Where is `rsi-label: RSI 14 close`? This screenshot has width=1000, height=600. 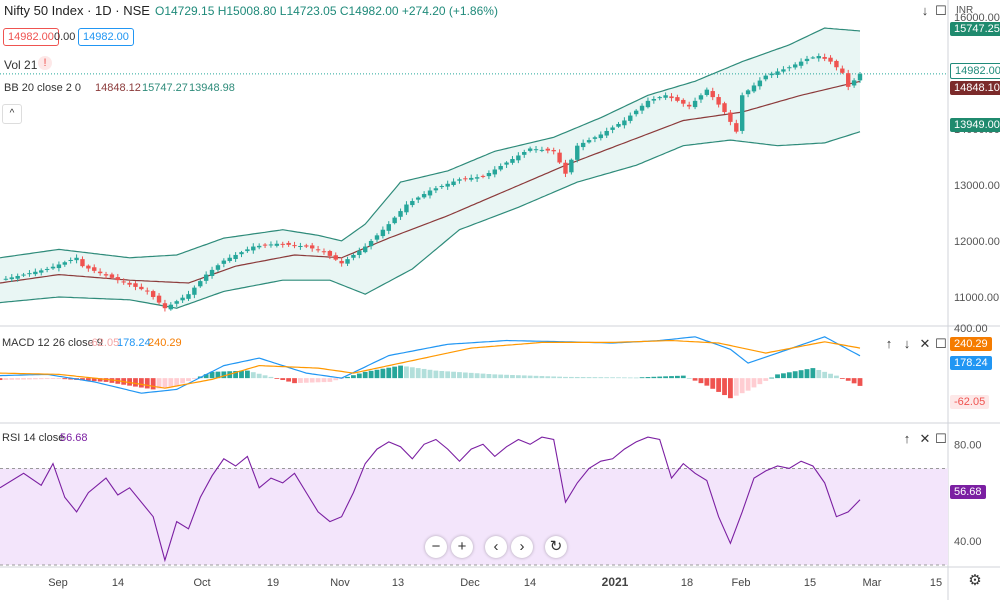 rsi-label: RSI 14 close is located at coordinates (33, 438).